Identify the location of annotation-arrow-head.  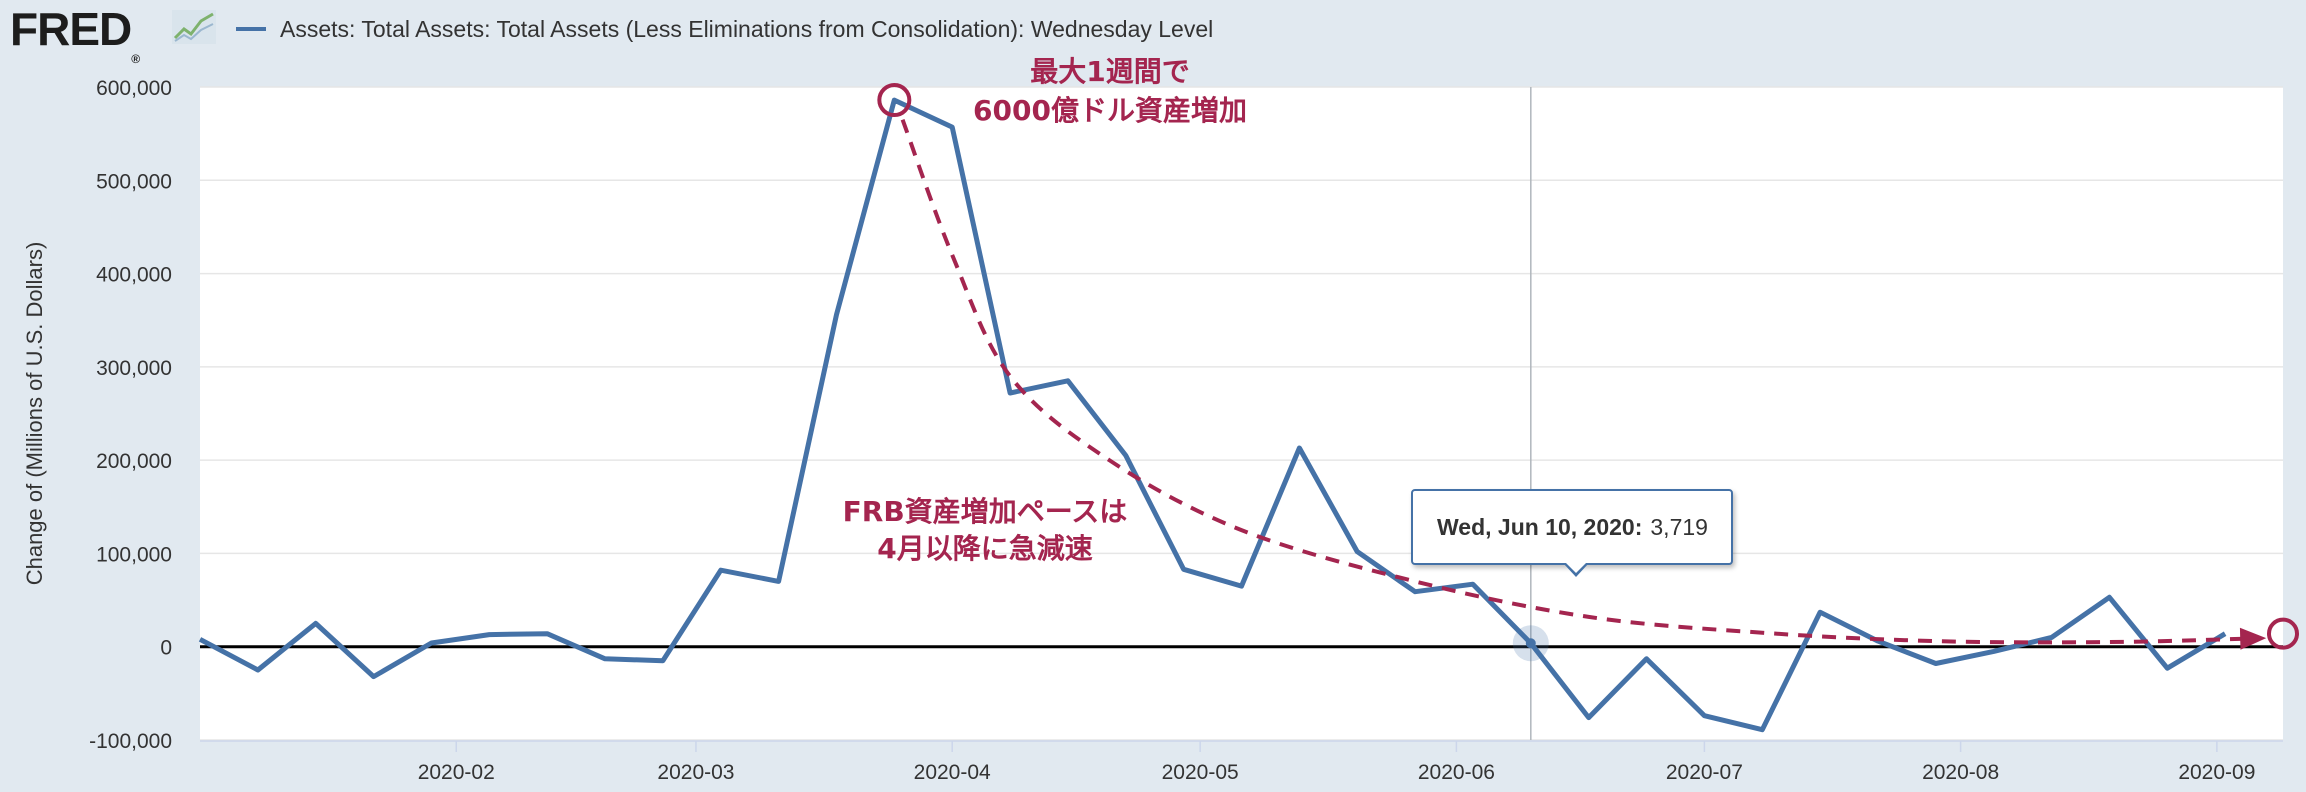
(2253, 638).